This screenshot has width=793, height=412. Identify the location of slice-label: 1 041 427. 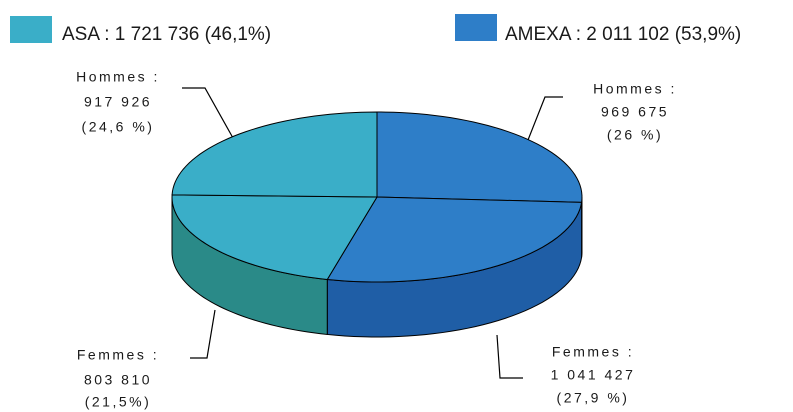
(593, 375).